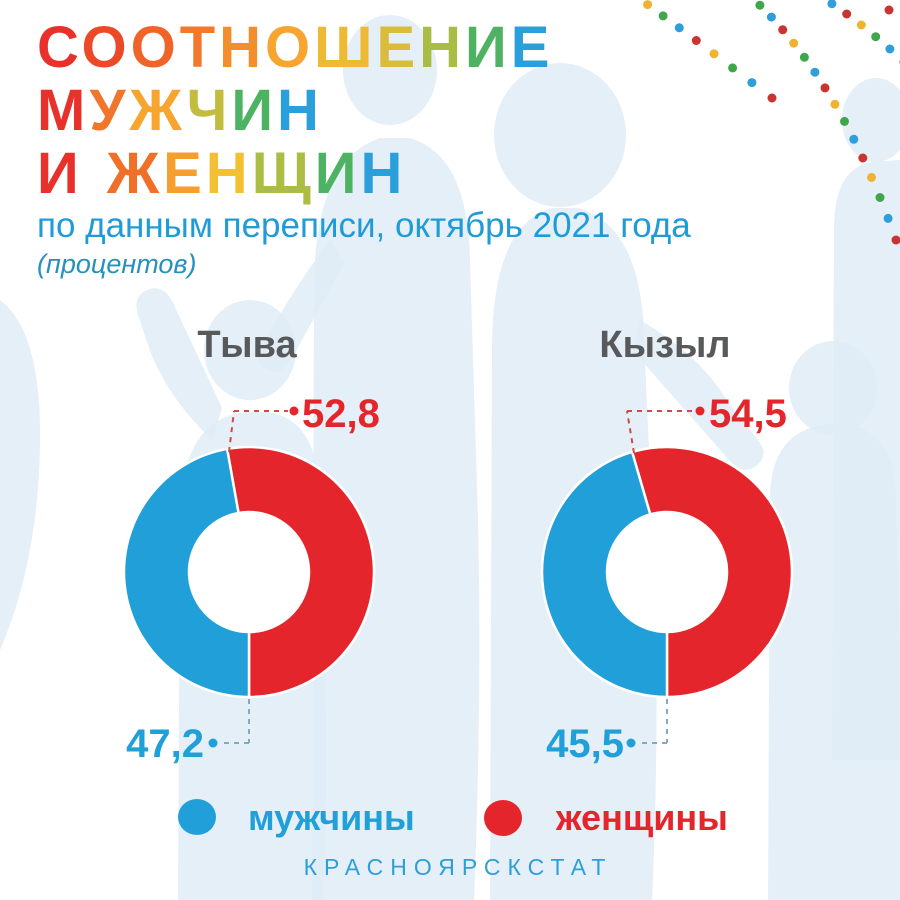  Describe the element at coordinates (295, 47) in the screenshot. I see `title-line-1: СООТНОШЕНИЕ` at that location.